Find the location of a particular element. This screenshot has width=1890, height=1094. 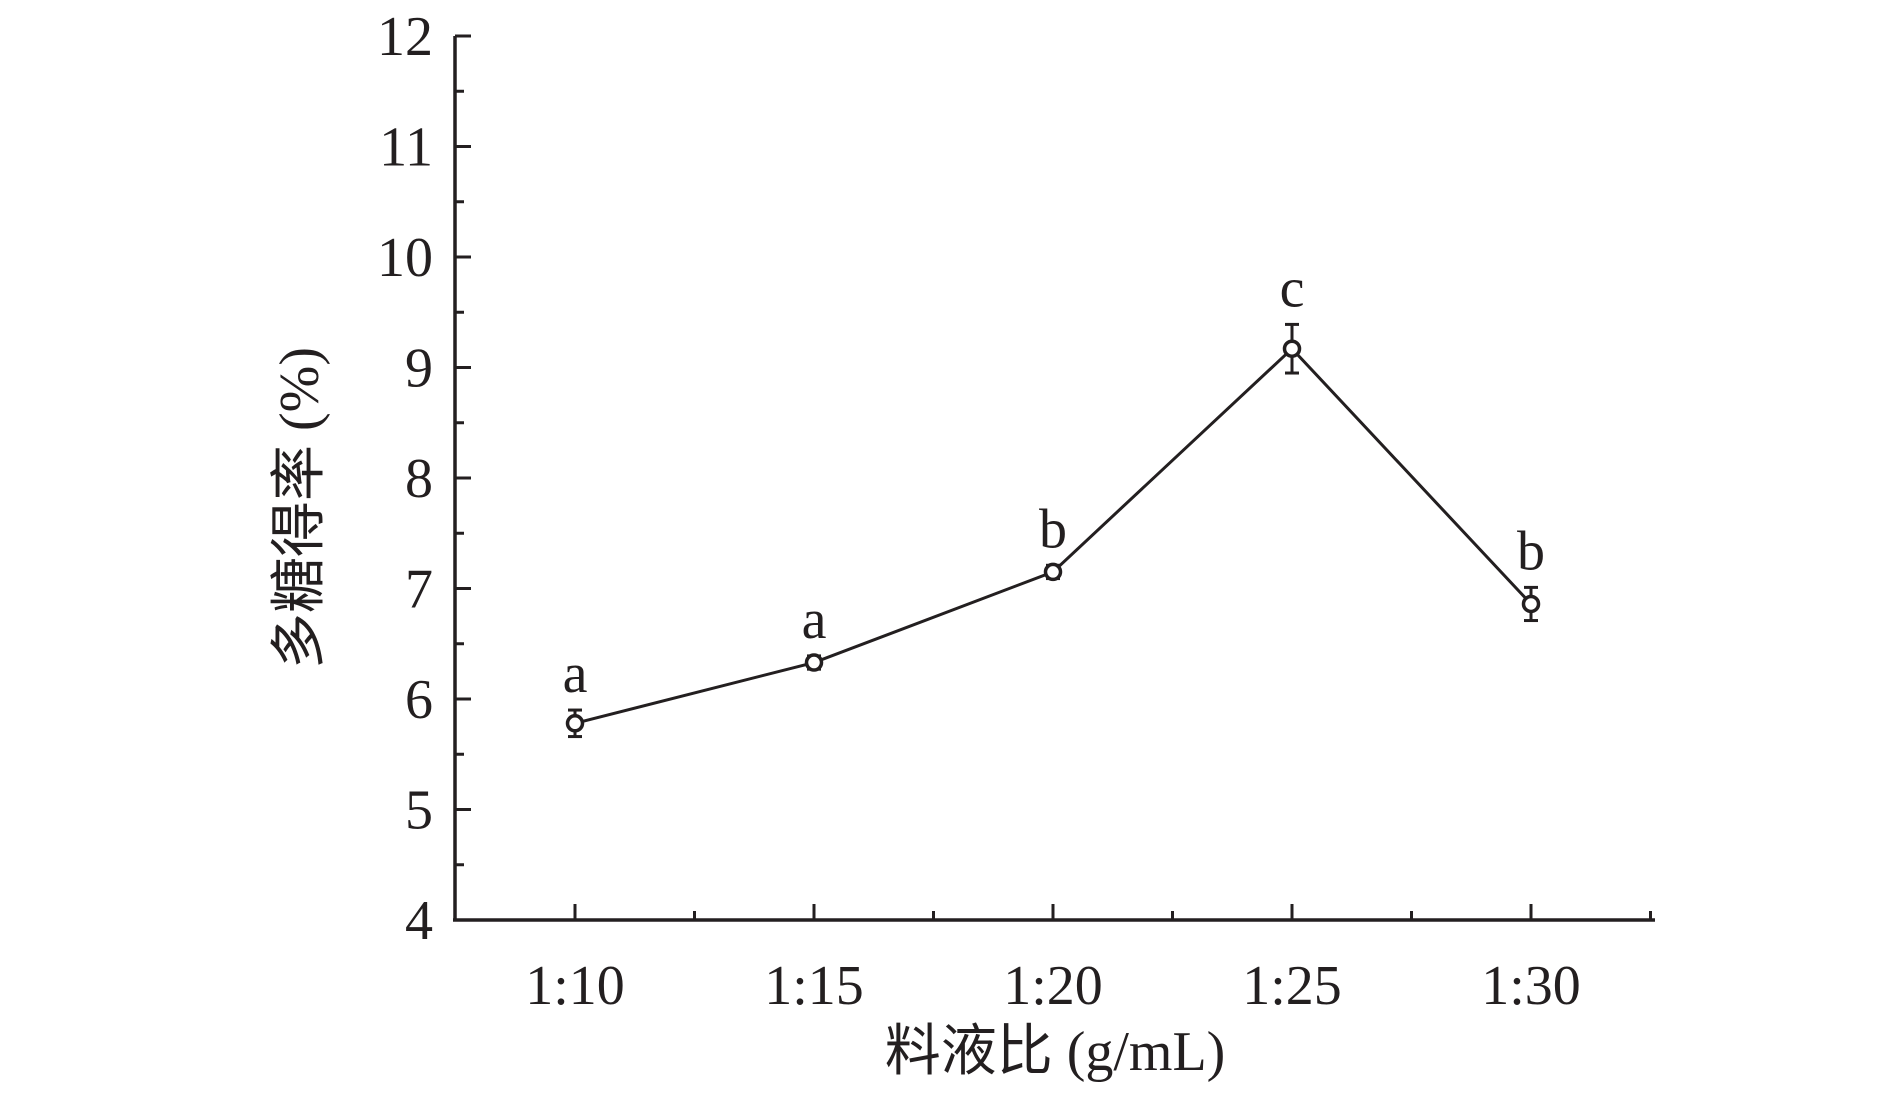

y-tick-label: 11 is located at coordinates (406, 148).